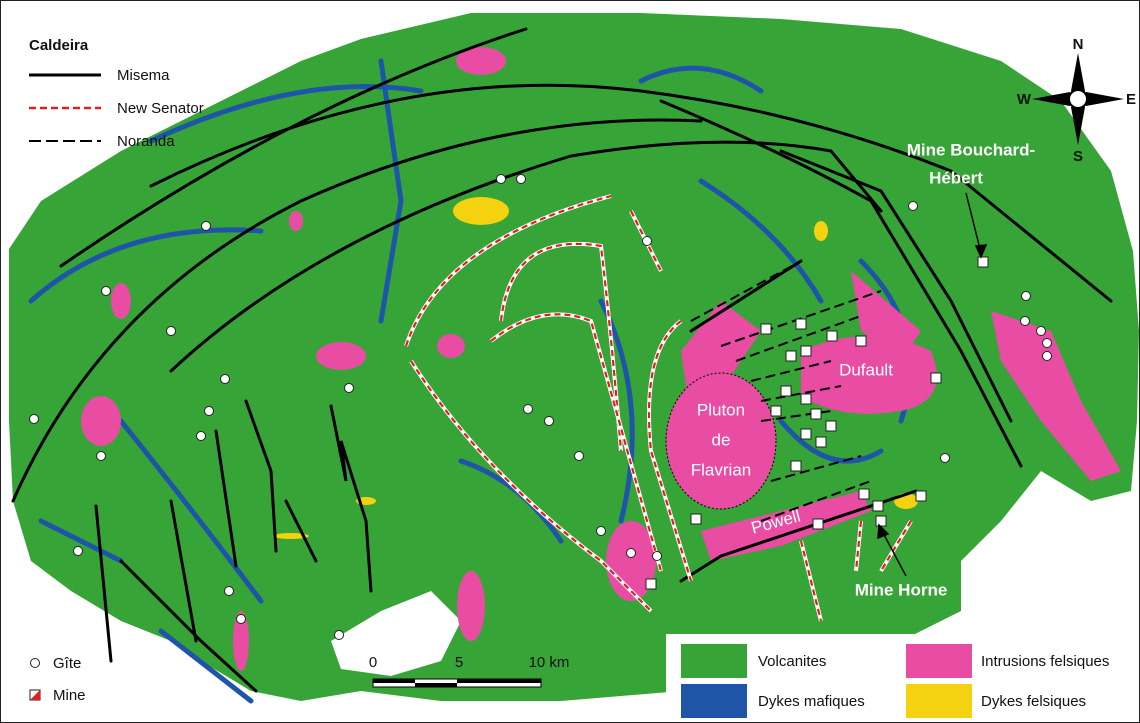  I want to click on place-label: Pluton, so click(721, 409).